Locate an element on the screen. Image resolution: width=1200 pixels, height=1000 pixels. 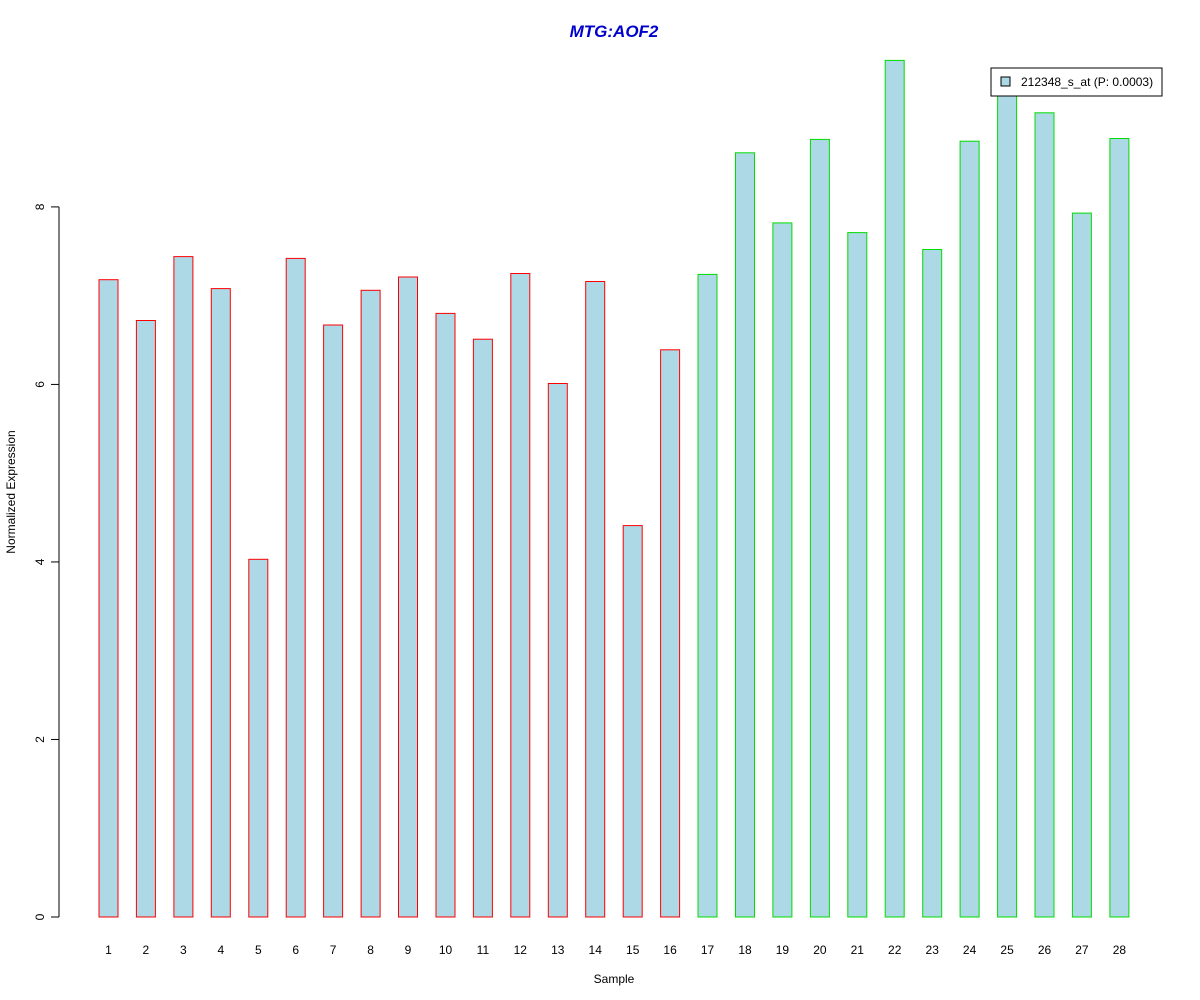
x-tick-label: 23 is located at coordinates (933, 950).